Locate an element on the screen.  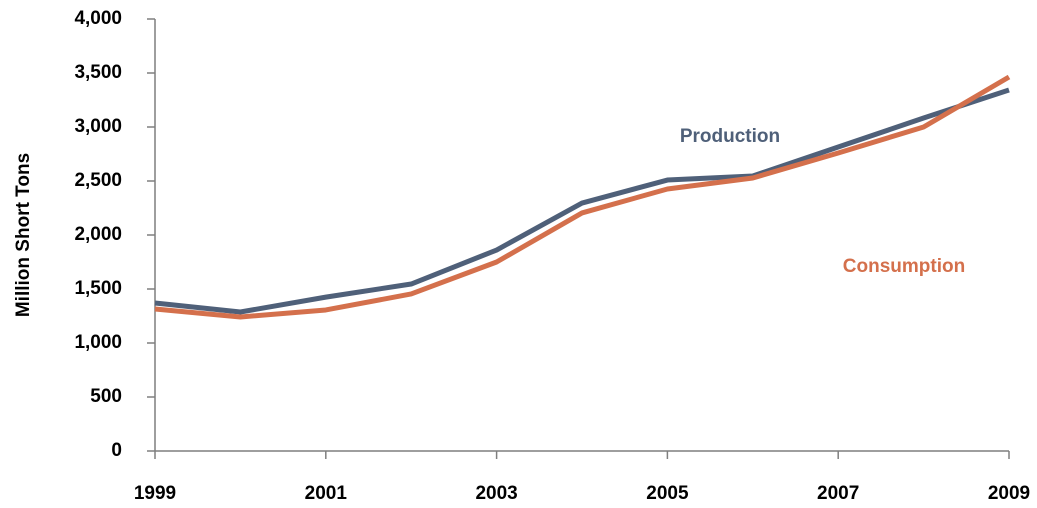
y-tick-label: 2,500 is located at coordinates (98, 180).